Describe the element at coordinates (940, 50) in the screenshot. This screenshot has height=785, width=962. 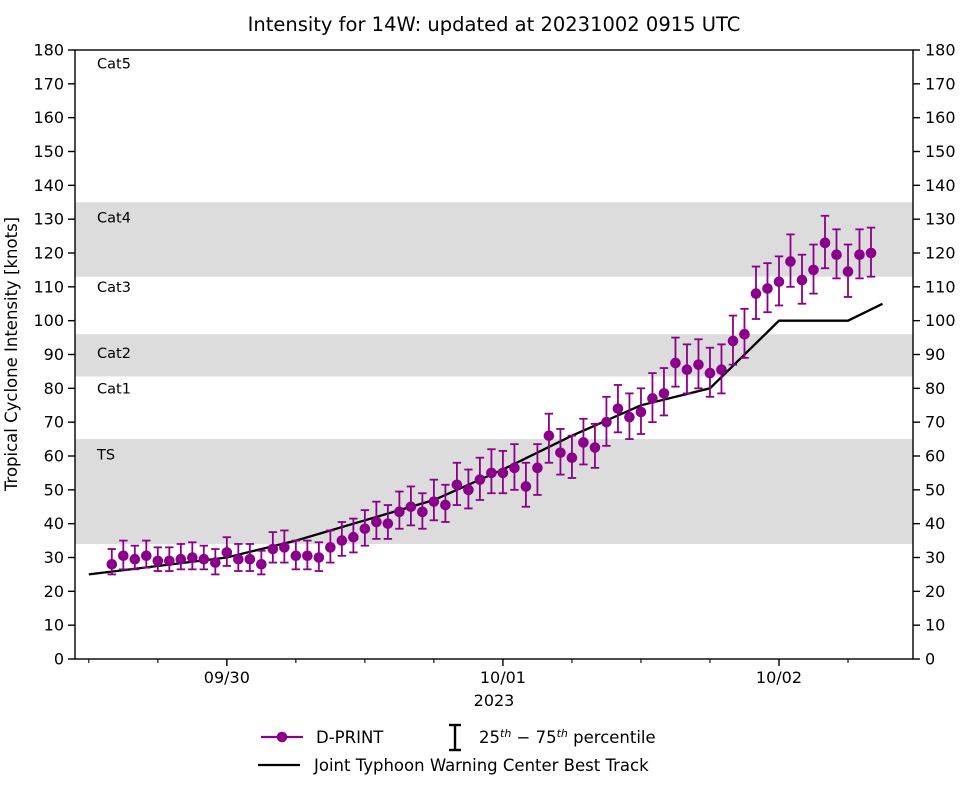
I see `y-tick-label-right: 180` at that location.